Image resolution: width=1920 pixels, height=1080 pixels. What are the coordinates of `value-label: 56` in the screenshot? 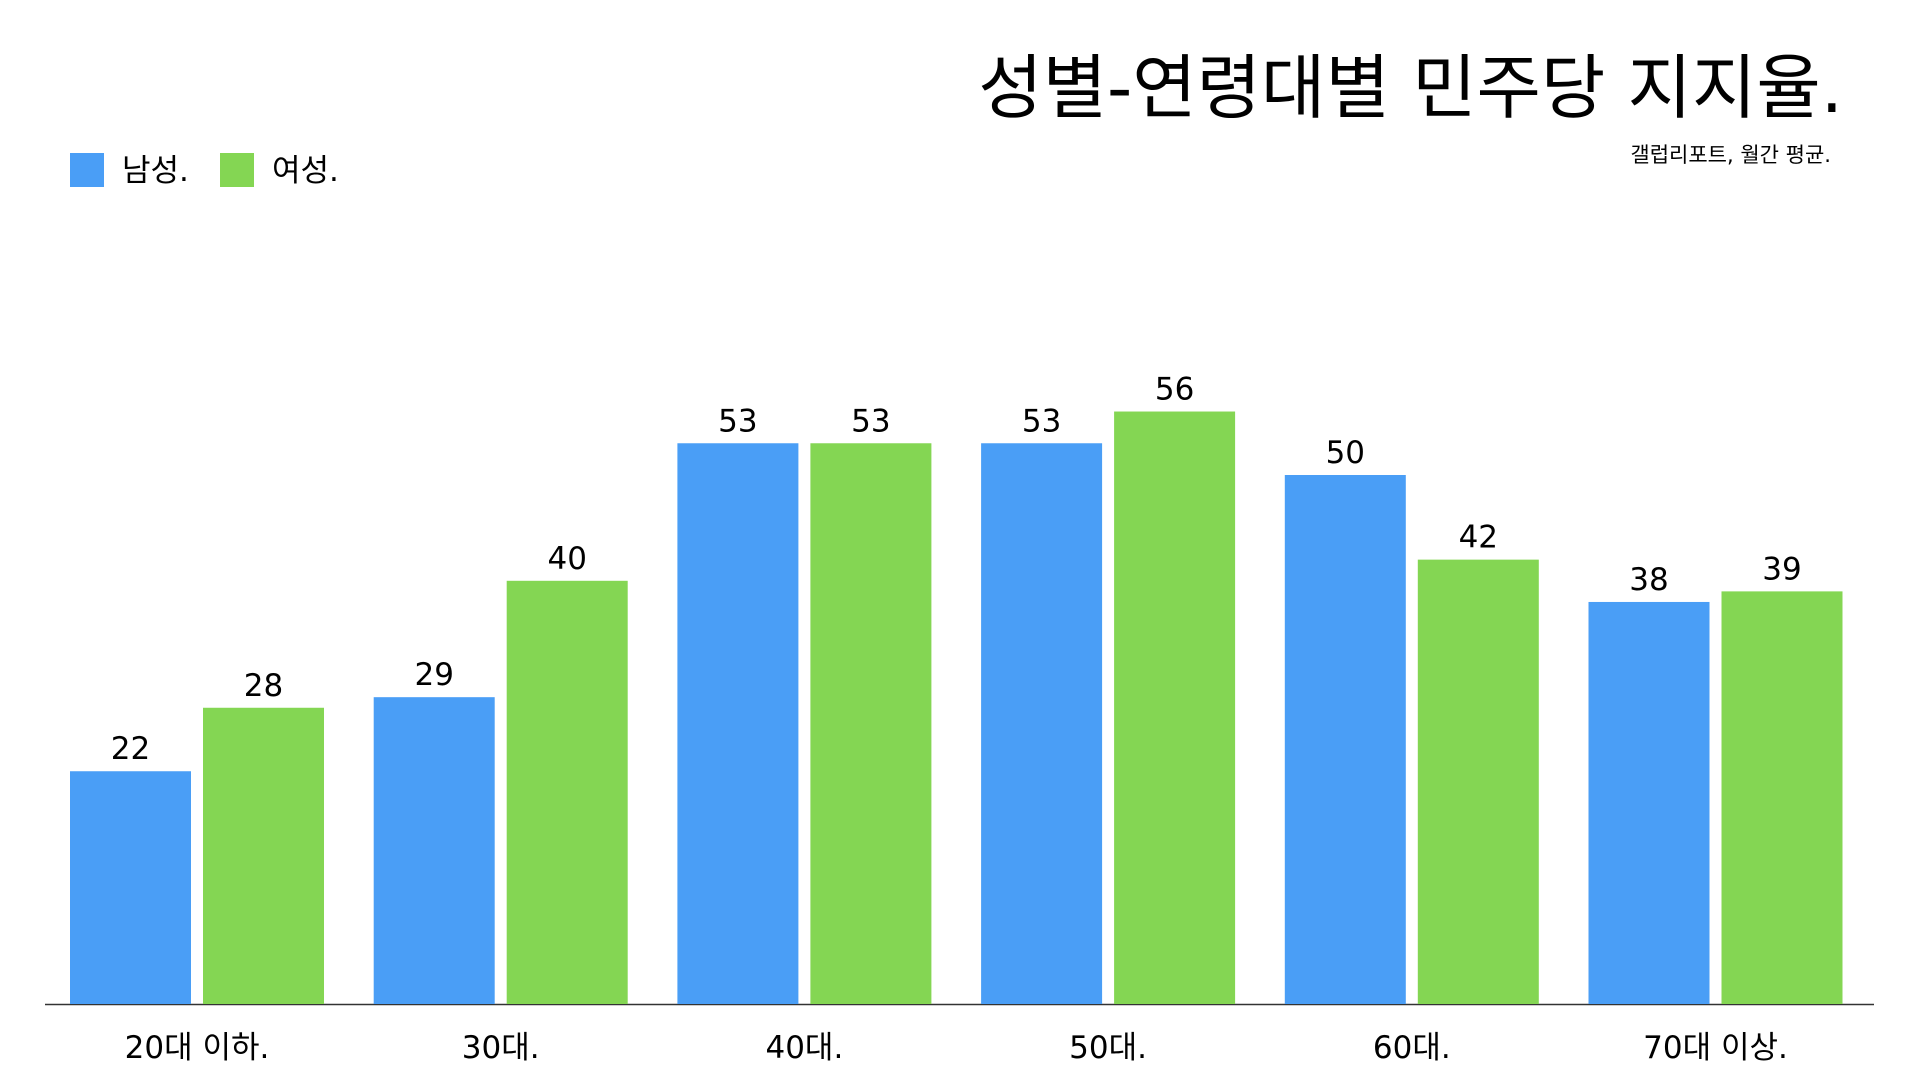 It's located at (1174, 390).